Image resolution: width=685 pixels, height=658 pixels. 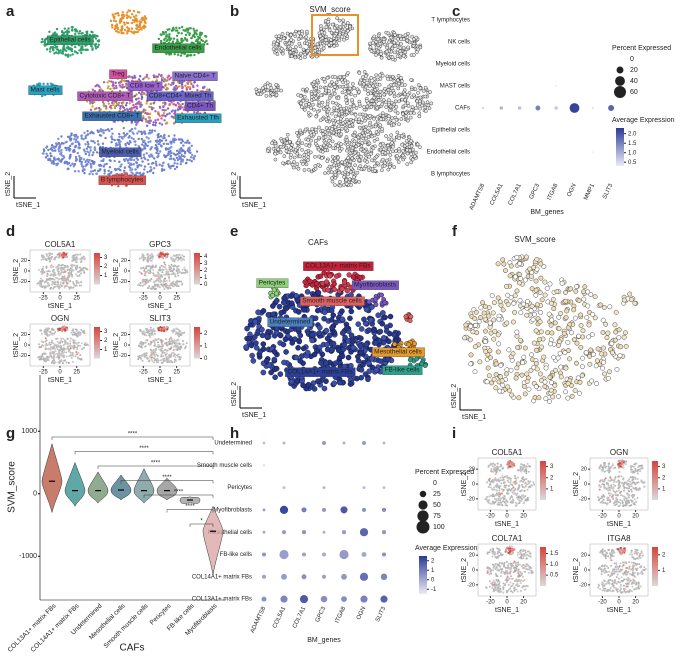 What do you see at coordinates (97, 269) in the screenshot?
I see `colorbar` at bounding box center [97, 269].